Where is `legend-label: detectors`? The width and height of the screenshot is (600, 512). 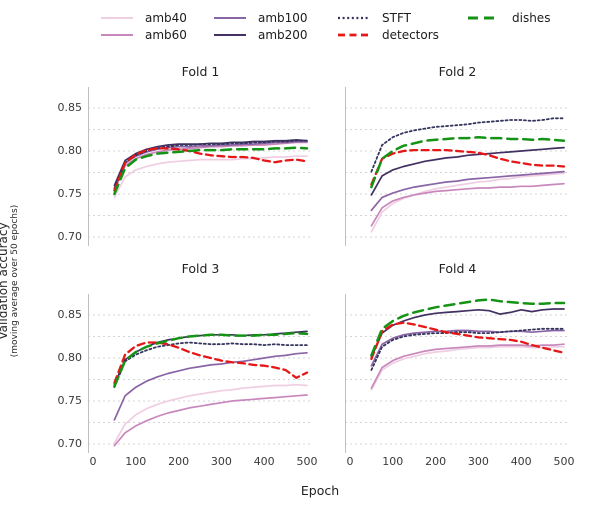 legend-label: detectors is located at coordinates (410, 35).